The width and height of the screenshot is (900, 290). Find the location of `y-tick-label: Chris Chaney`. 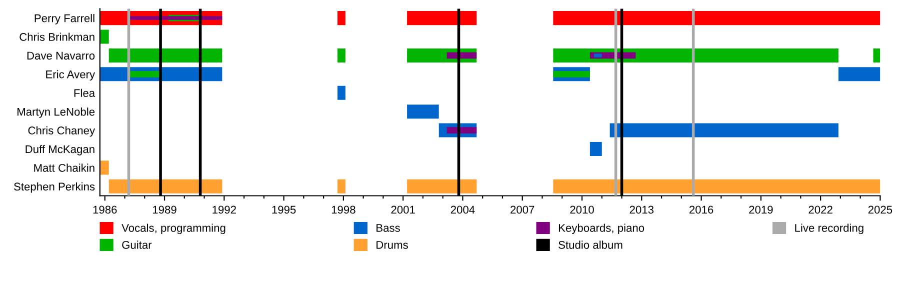

y-tick-label: Chris Chaney is located at coordinates (62, 131).